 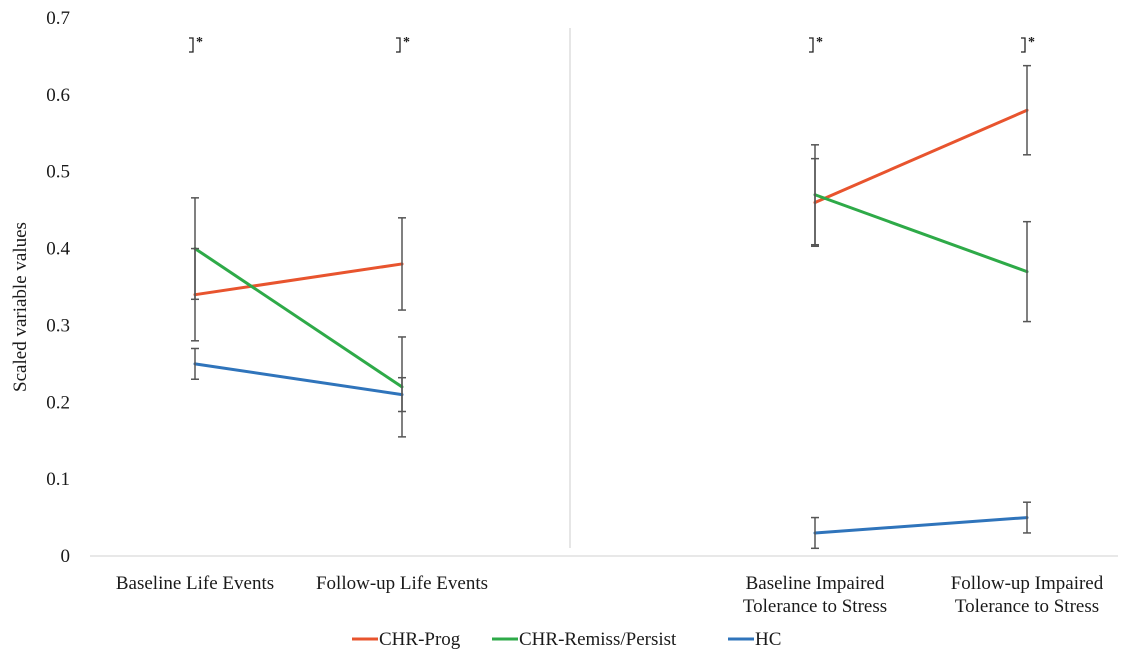 What do you see at coordinates (815, 595) in the screenshot?
I see `x-category-label: Baseline Impaired Tolerance to Stress` at bounding box center [815, 595].